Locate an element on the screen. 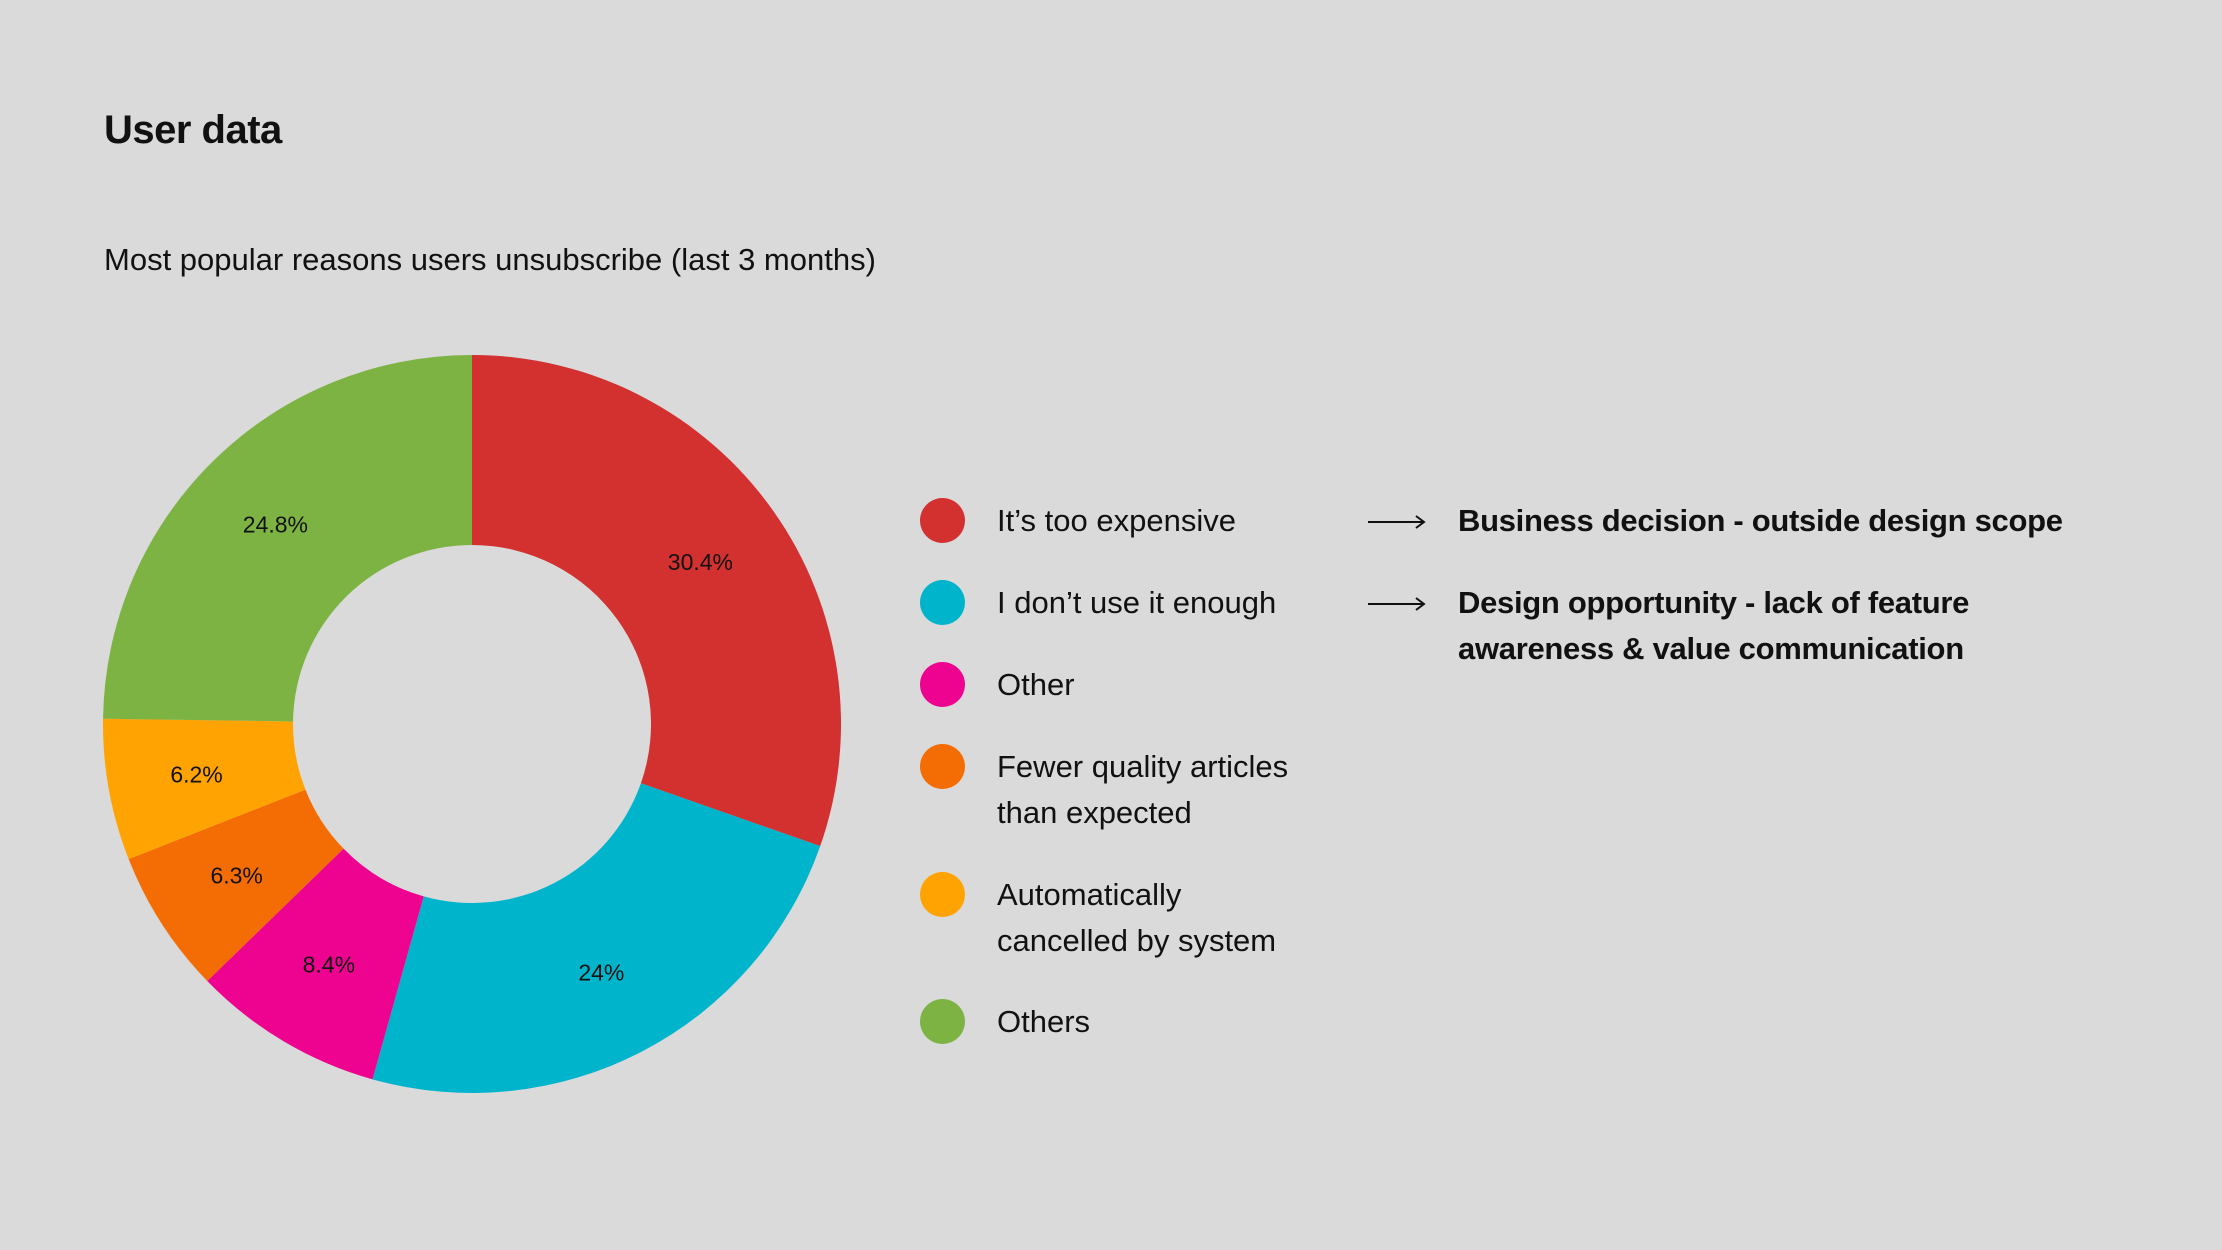 This screenshot has height=1250, width=2222. legend-label-fewer-articles: Fewer quality articles than expected is located at coordinates (1143, 789).